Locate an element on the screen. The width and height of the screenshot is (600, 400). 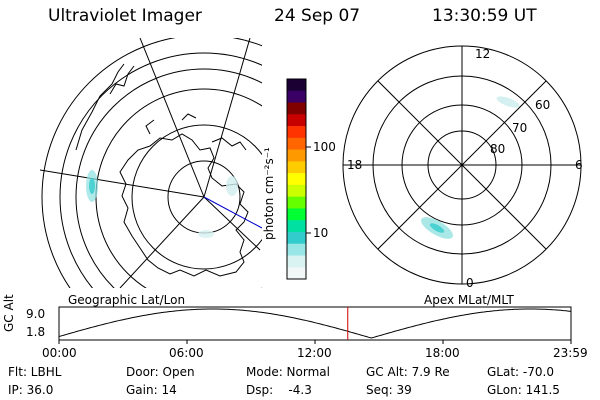
altitude-ylabel: GC Alt is located at coordinates (9, 313).